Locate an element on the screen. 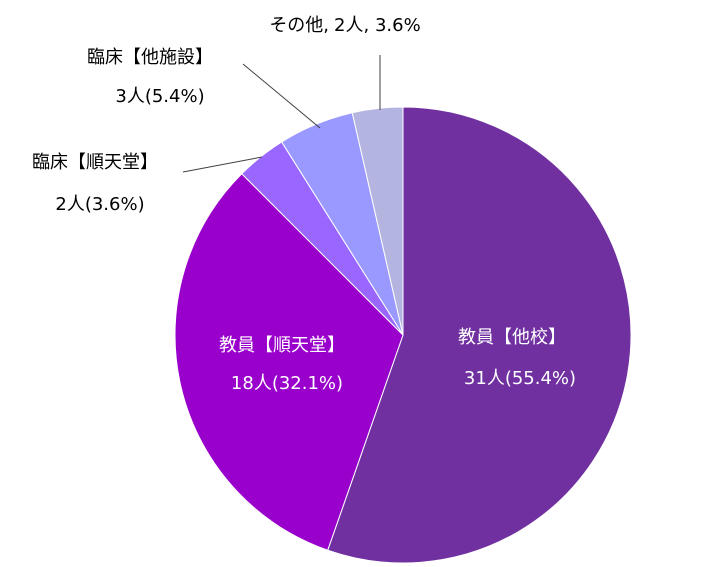  category-label: その他, is located at coordinates (299, 25).